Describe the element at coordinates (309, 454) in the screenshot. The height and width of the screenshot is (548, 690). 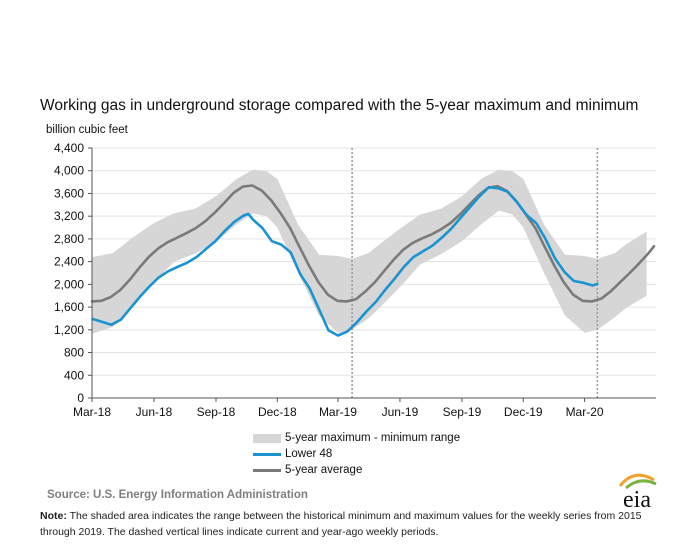
I see `legend-label-lower48: Lower 48` at that location.